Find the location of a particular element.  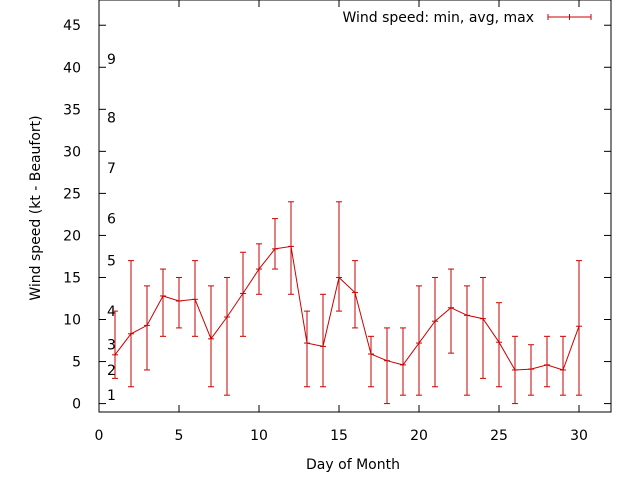

beaufort-label: 8 is located at coordinates (111, 119).